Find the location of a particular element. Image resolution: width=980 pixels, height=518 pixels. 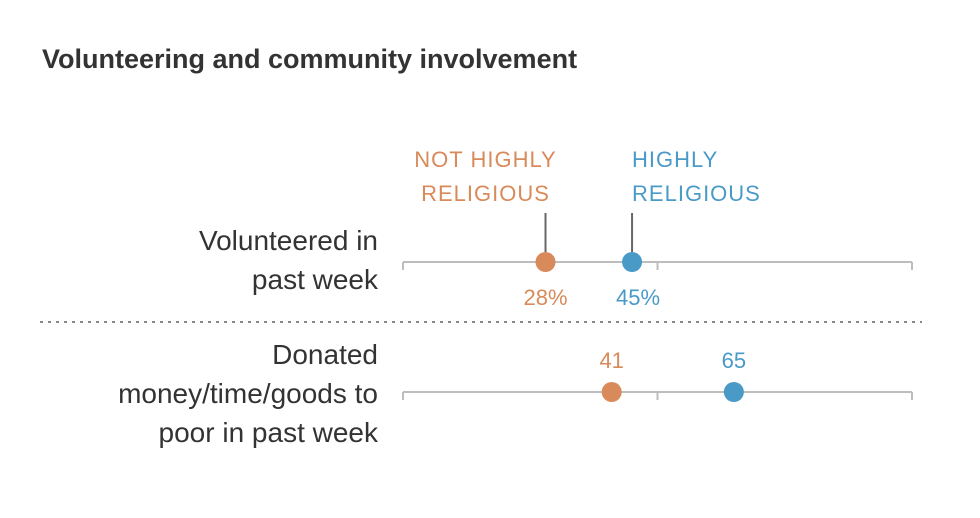

data-label: 45% is located at coordinates (638, 297).